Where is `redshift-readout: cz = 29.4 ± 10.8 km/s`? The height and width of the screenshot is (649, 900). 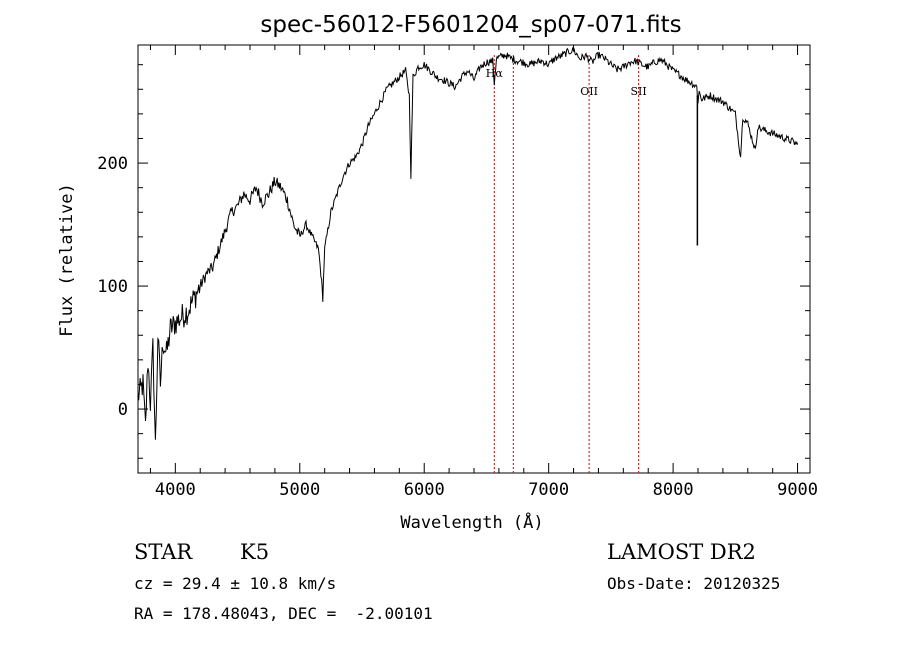 redshift-readout: cz = 29.4 ± 10.8 km/s is located at coordinates (235, 583).